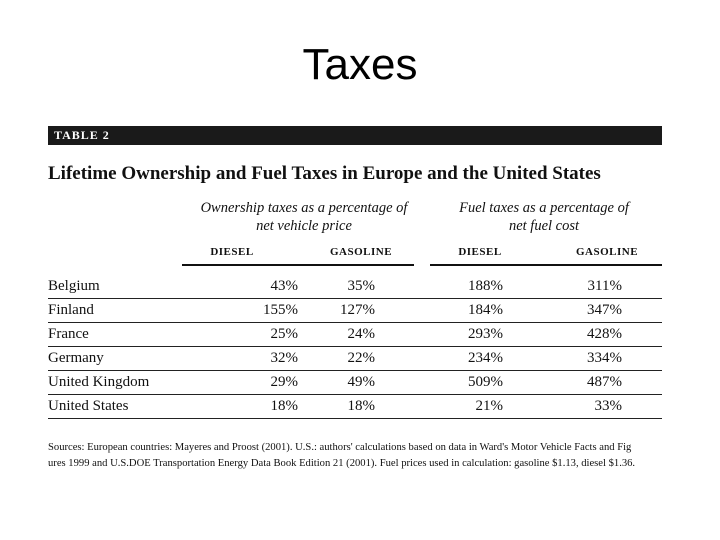 The width and height of the screenshot is (720, 540). I want to click on own-diesel-cell: 18%, so click(284, 406).